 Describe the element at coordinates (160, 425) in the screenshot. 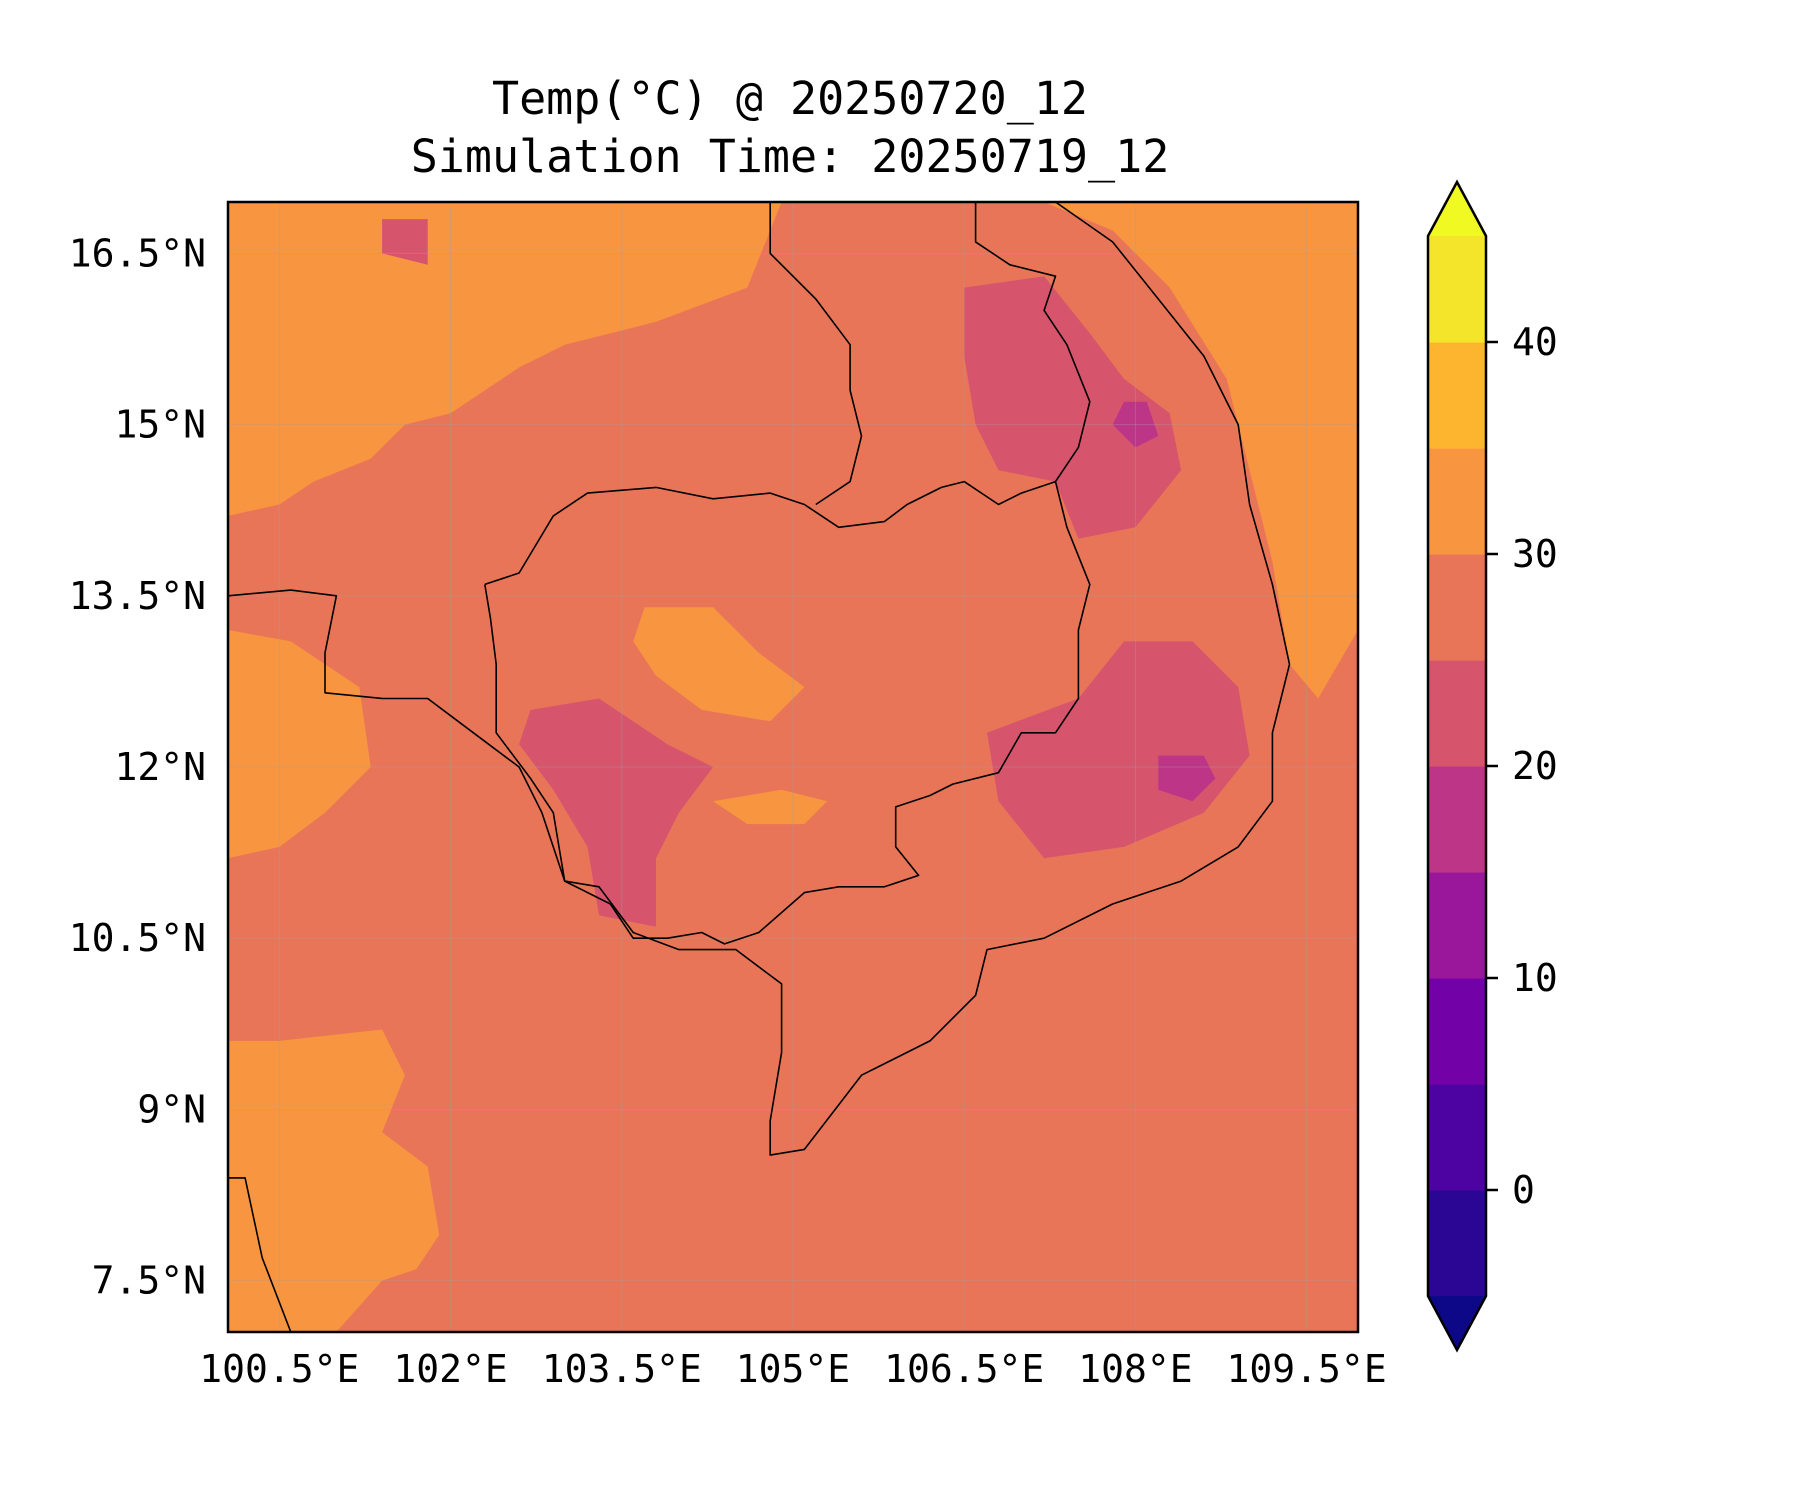

I see `y-tick-label-1: 15°N` at that location.